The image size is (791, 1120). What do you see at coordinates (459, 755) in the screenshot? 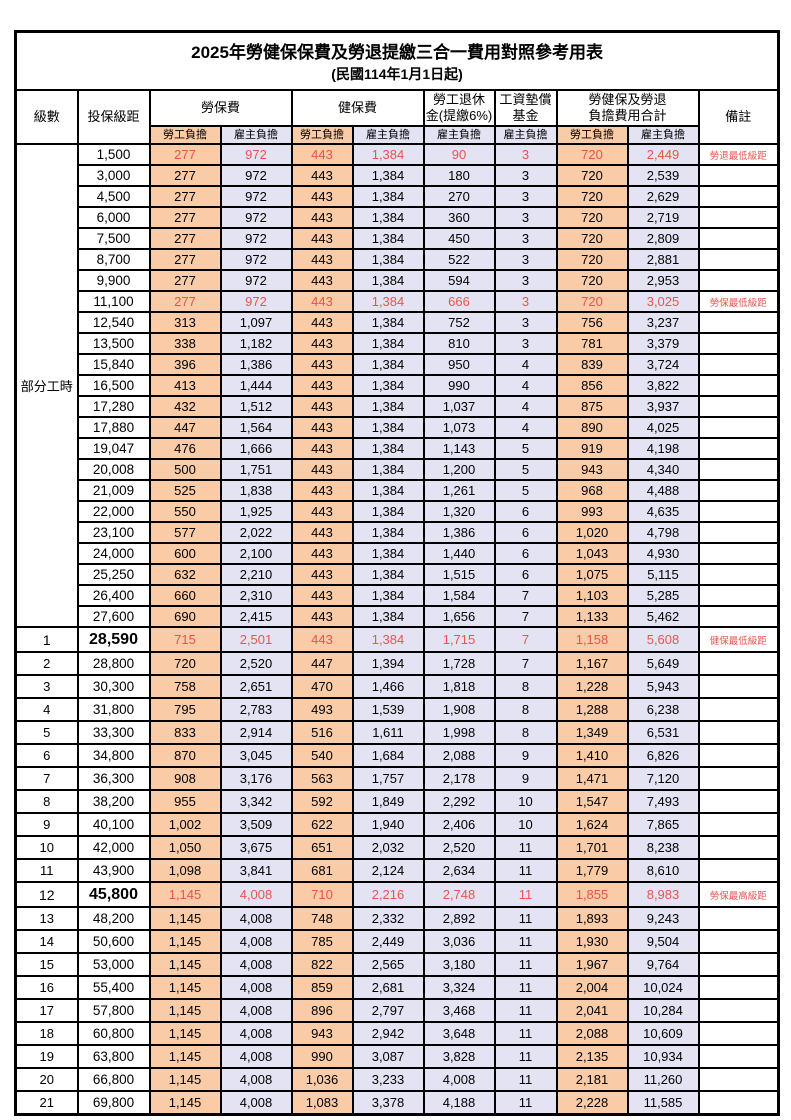
I see `value-cell: 2,088` at bounding box center [459, 755].